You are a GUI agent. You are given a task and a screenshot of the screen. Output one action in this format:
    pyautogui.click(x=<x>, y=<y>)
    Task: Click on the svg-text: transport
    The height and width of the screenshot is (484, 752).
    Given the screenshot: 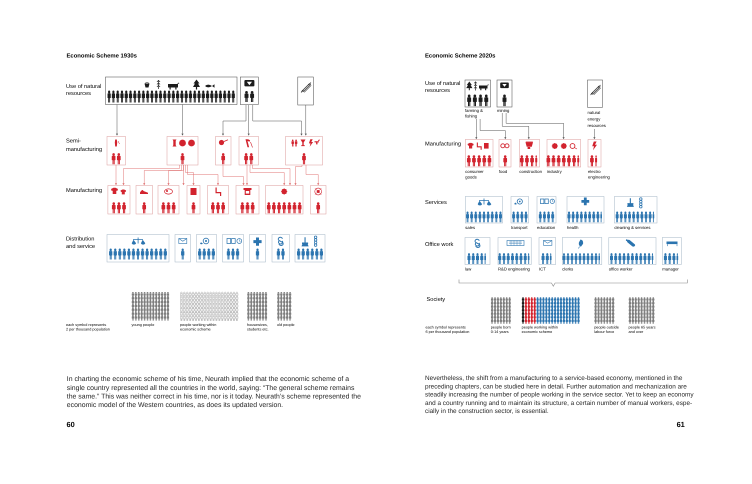 What is the action you would take?
    pyautogui.click(x=519, y=227)
    